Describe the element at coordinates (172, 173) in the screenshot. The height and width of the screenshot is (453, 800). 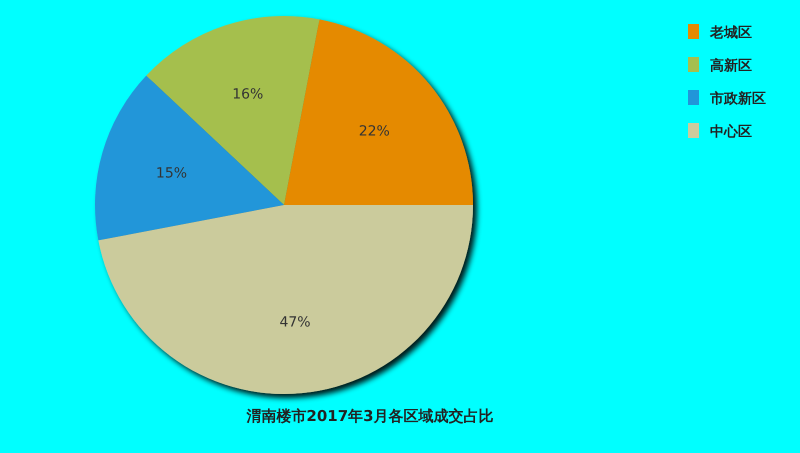
I see `data-label: 15%` at that location.